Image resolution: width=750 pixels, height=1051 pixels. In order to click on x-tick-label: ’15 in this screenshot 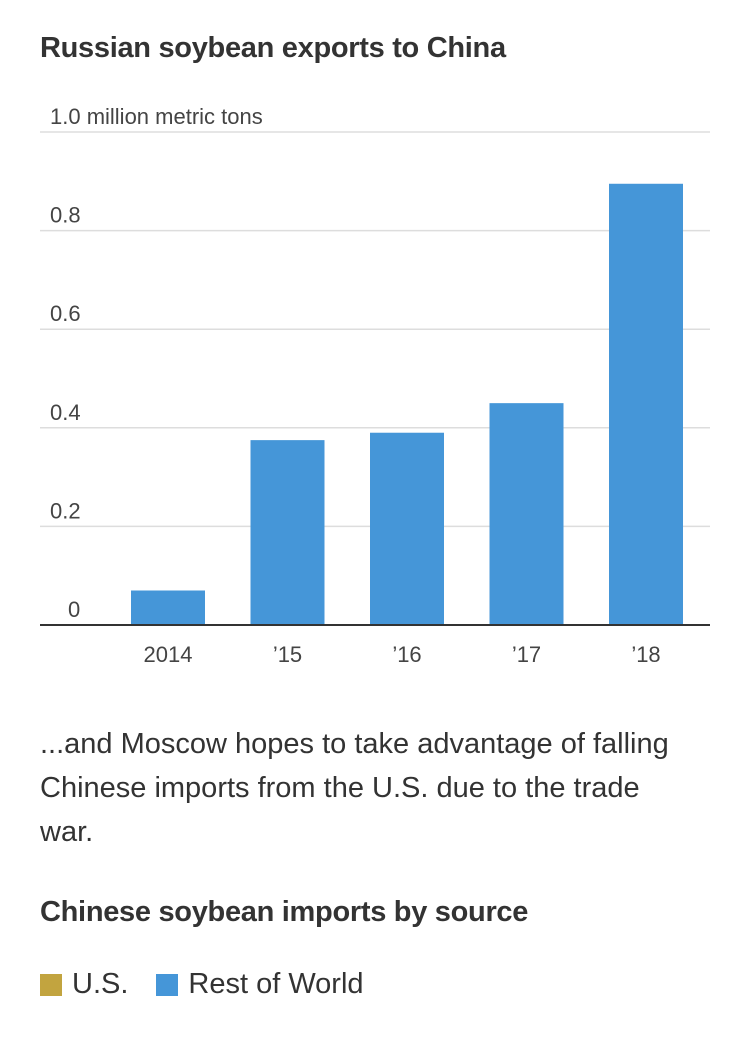, I will do `click(287, 654)`.